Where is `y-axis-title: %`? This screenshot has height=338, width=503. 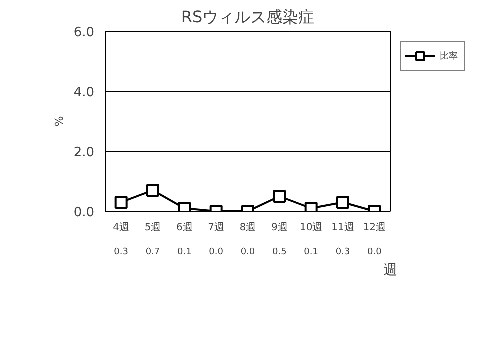
y-axis-title: % is located at coordinates (59, 121).